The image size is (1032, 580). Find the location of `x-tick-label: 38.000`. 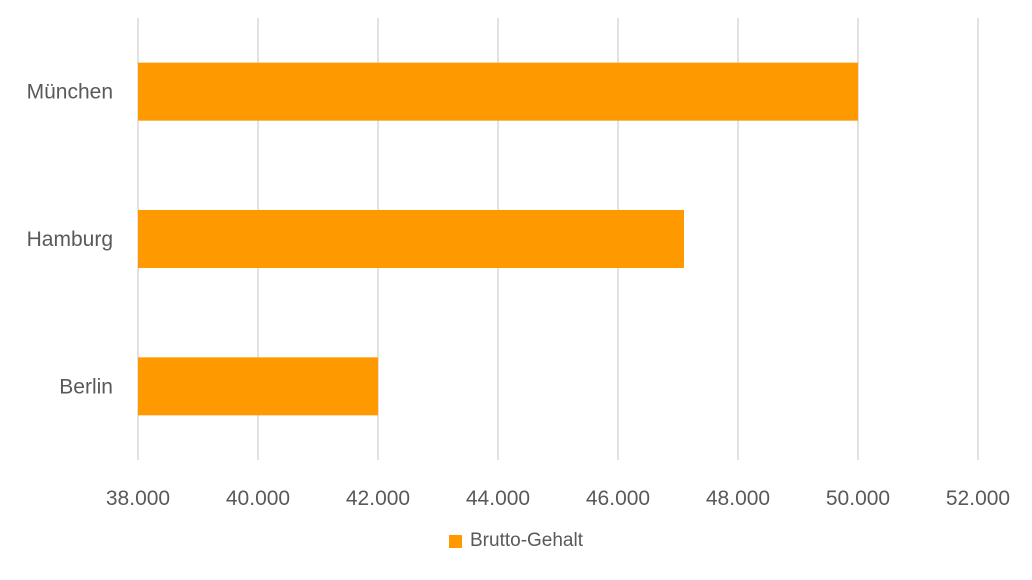

x-tick-label: 38.000 is located at coordinates (138, 498).